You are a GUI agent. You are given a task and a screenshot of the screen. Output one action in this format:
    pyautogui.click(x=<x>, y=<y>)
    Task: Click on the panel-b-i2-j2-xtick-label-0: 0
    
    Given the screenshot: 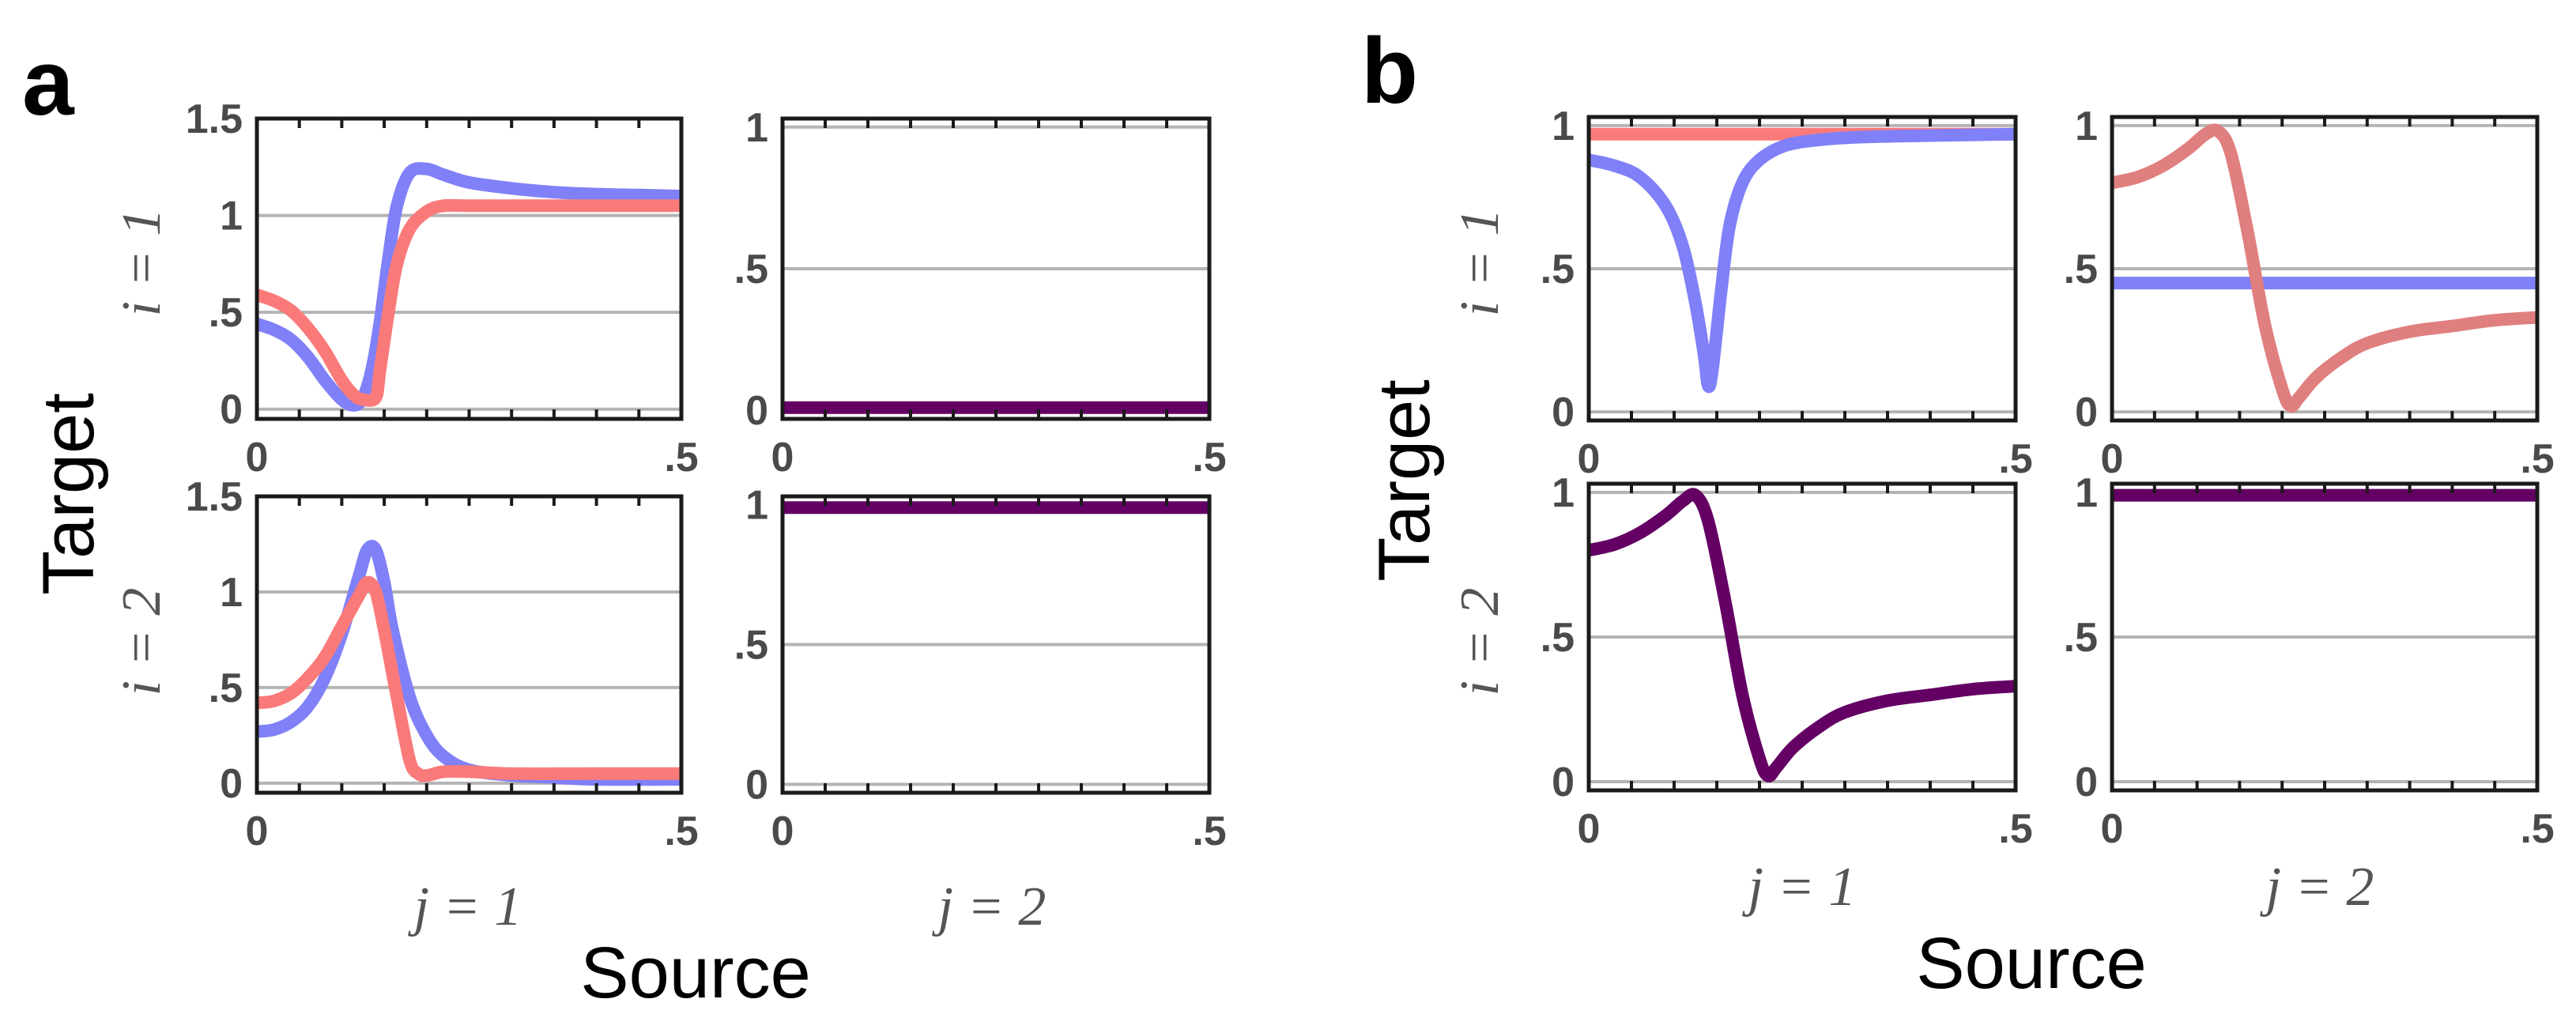 What is the action you would take?
    pyautogui.click(x=2112, y=829)
    